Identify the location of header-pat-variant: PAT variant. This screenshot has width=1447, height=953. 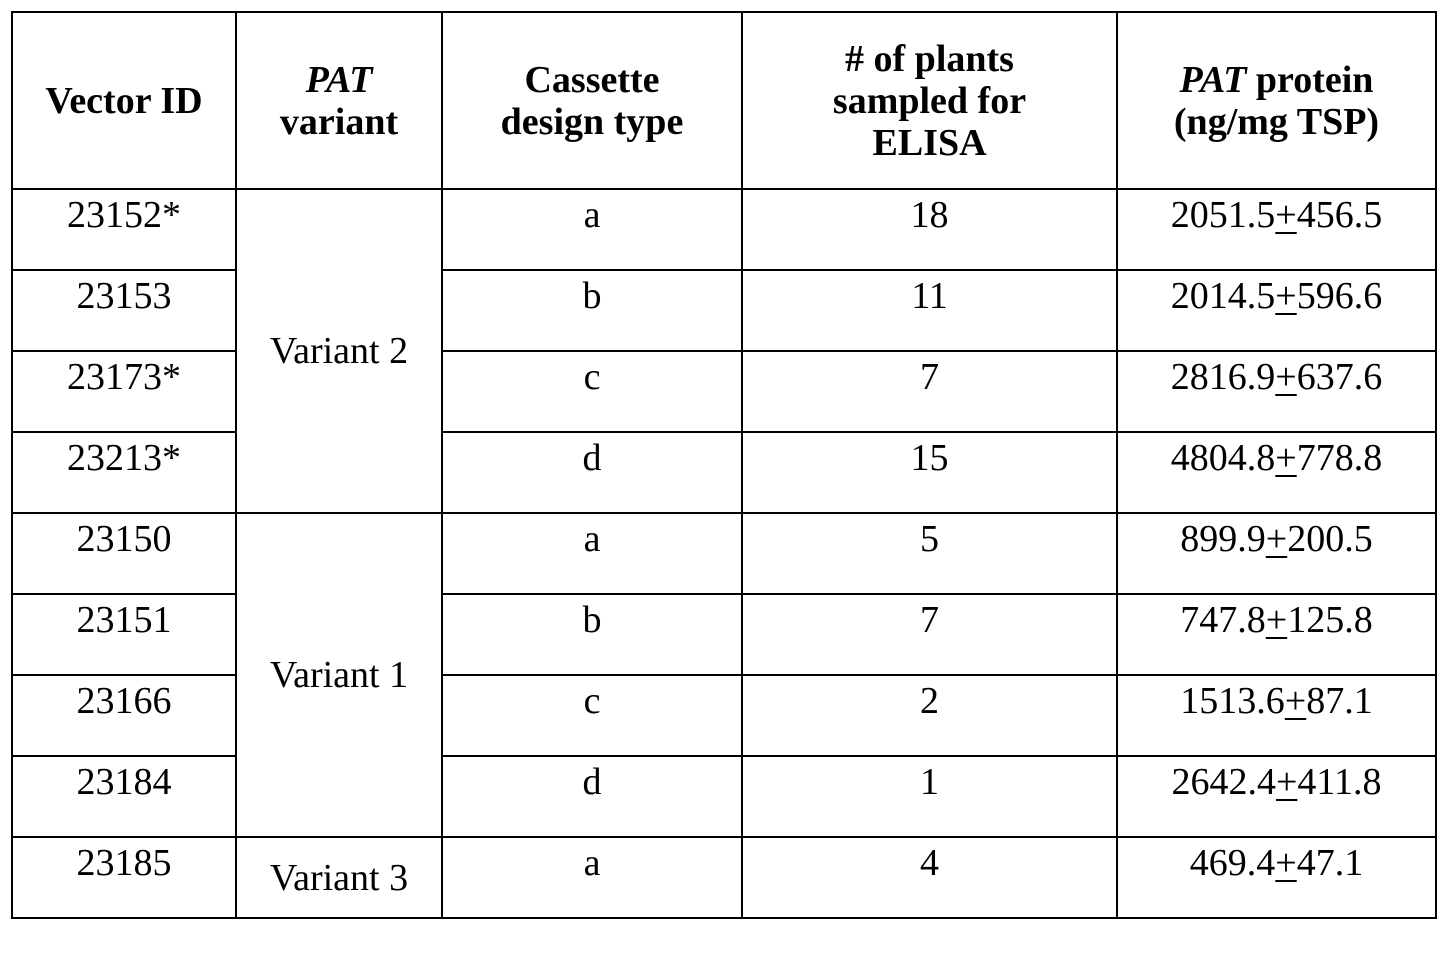
(339, 100).